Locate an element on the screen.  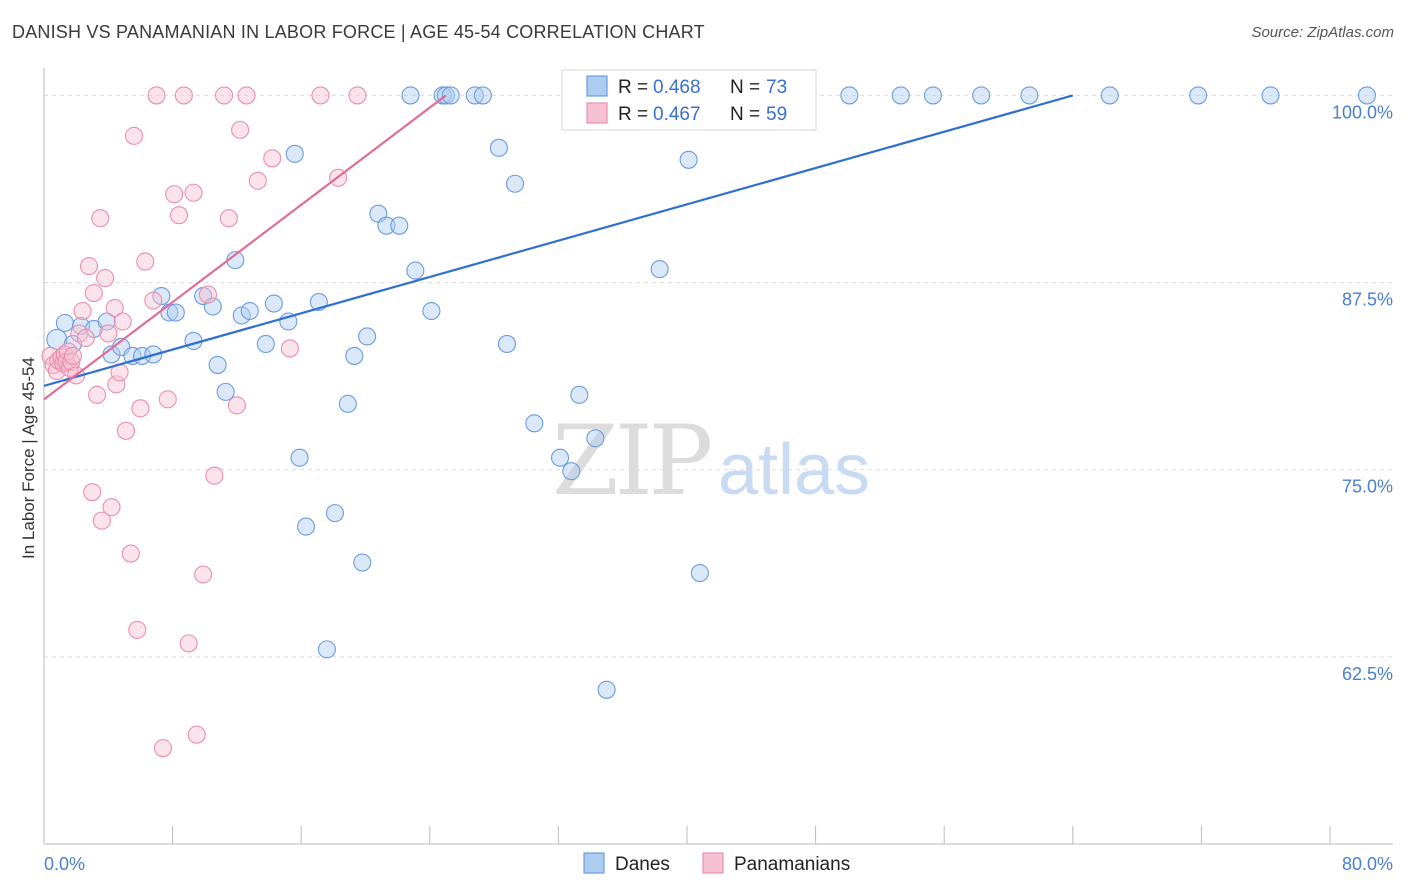
series-legend: Danes Panamanians is located at coordinates (716, 863).